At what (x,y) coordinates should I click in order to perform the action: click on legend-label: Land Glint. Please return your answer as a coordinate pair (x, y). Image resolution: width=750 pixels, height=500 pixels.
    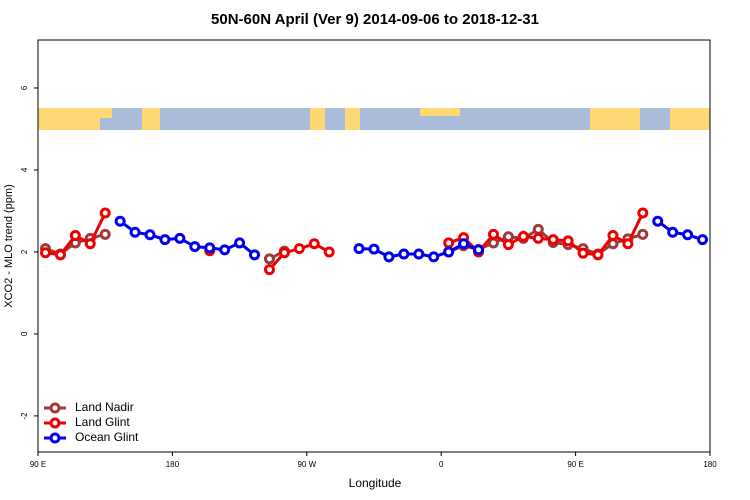
    Looking at the image, I should click on (102, 422).